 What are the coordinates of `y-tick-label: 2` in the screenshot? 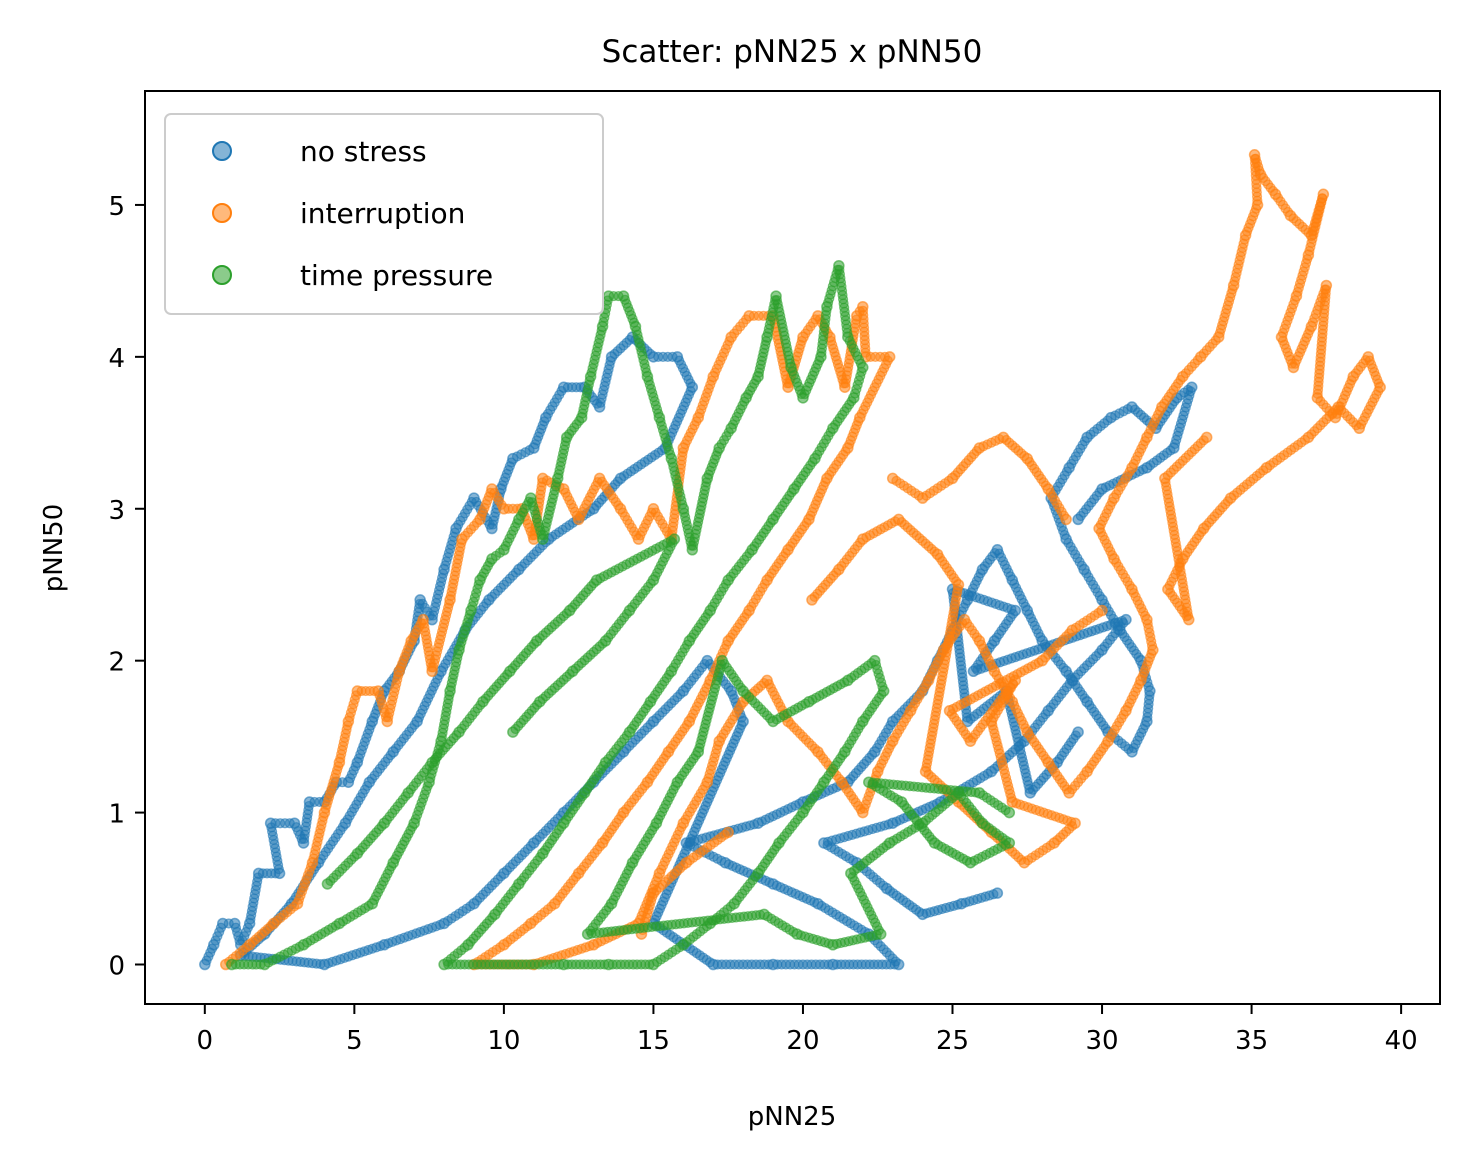 It's located at (116, 663).